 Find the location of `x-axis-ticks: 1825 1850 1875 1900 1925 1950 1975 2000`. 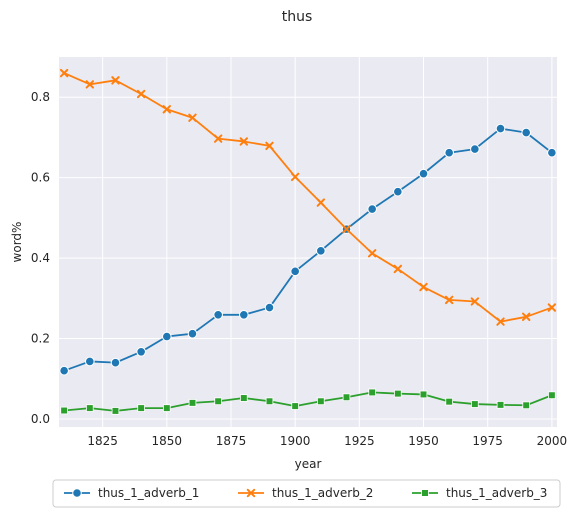

x-axis-ticks: 1825 1850 1875 1900 1925 1950 1975 2000 is located at coordinates (327, 441).